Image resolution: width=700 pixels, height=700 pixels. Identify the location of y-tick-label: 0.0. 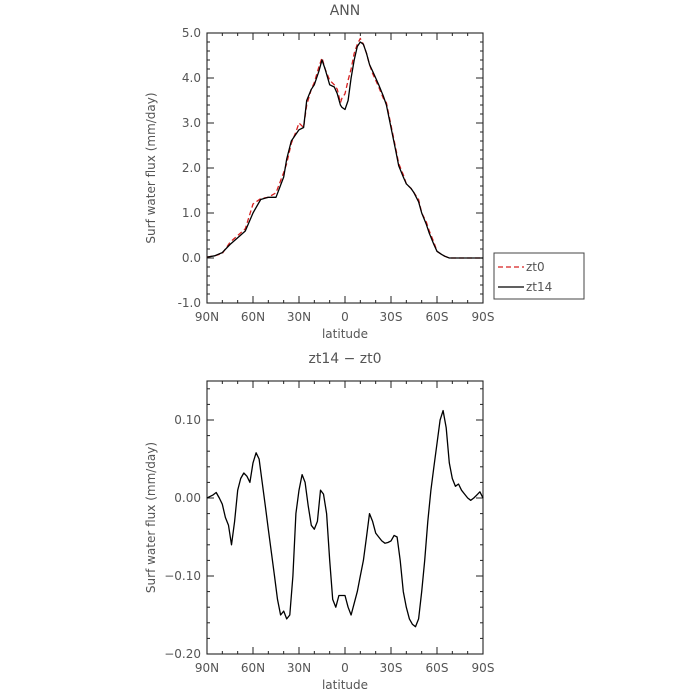
(191, 258).